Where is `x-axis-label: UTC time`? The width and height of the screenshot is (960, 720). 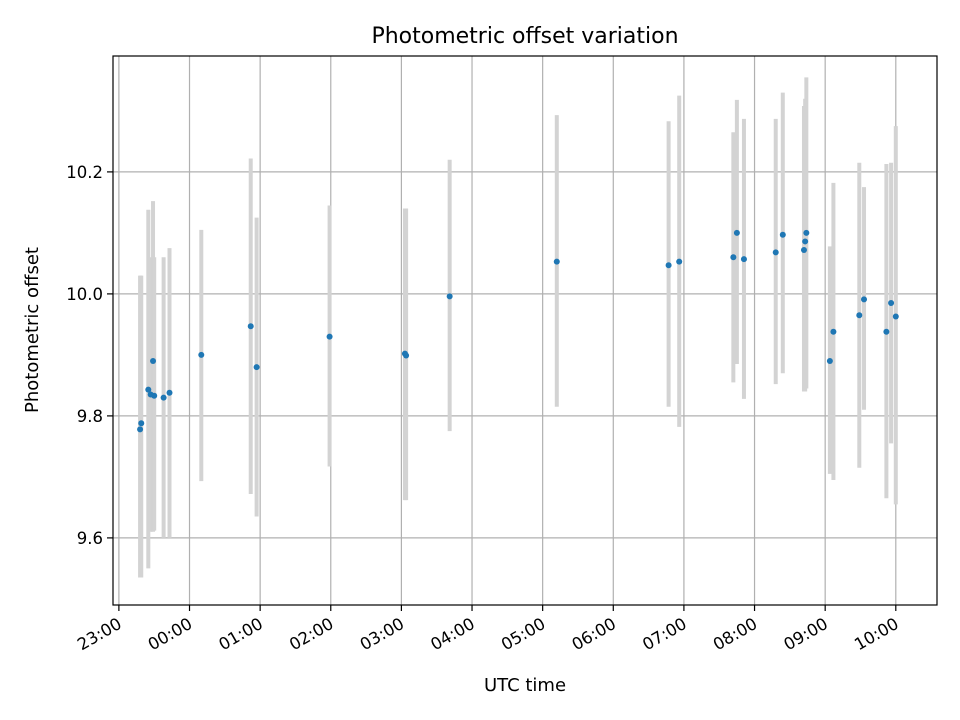 x-axis-label: UTC time is located at coordinates (525, 685).